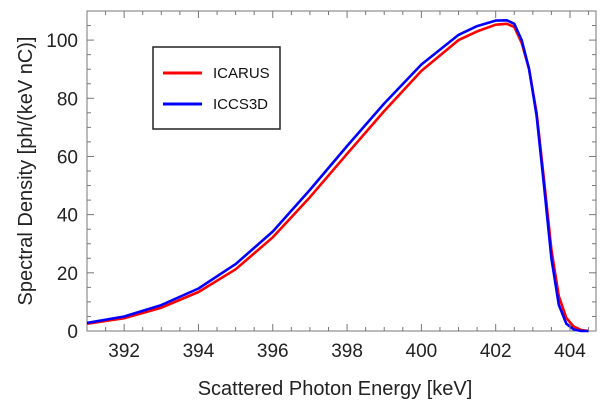 This screenshot has width=606, height=404. I want to click on legend-box, so click(216, 88).